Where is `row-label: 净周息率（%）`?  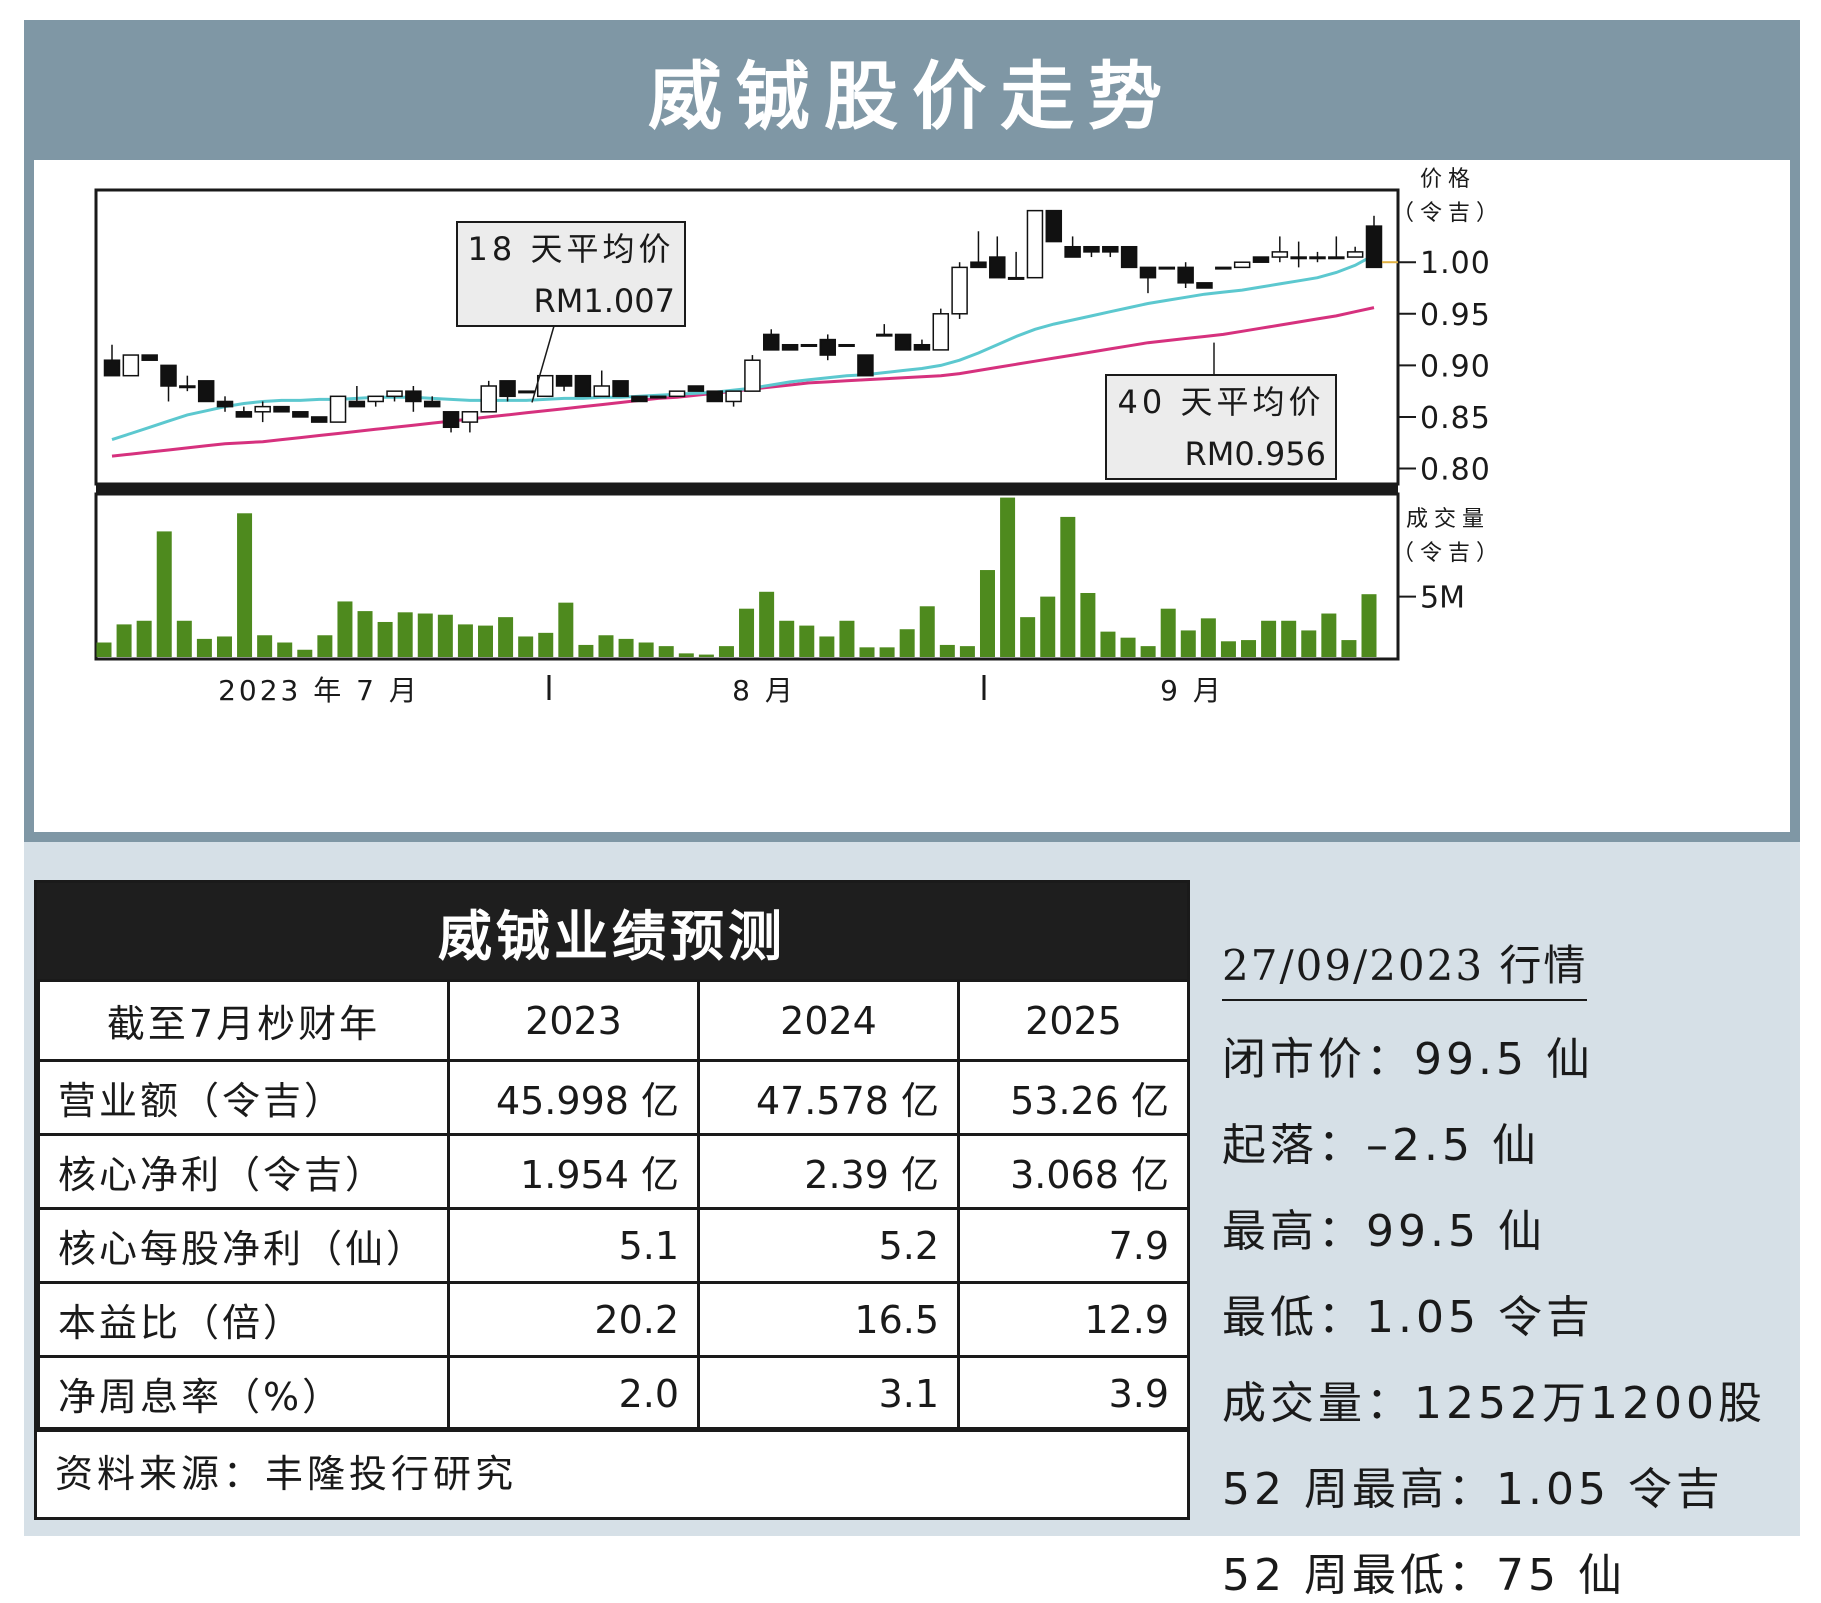 row-label: 净周息率（%） is located at coordinates (243, 1393).